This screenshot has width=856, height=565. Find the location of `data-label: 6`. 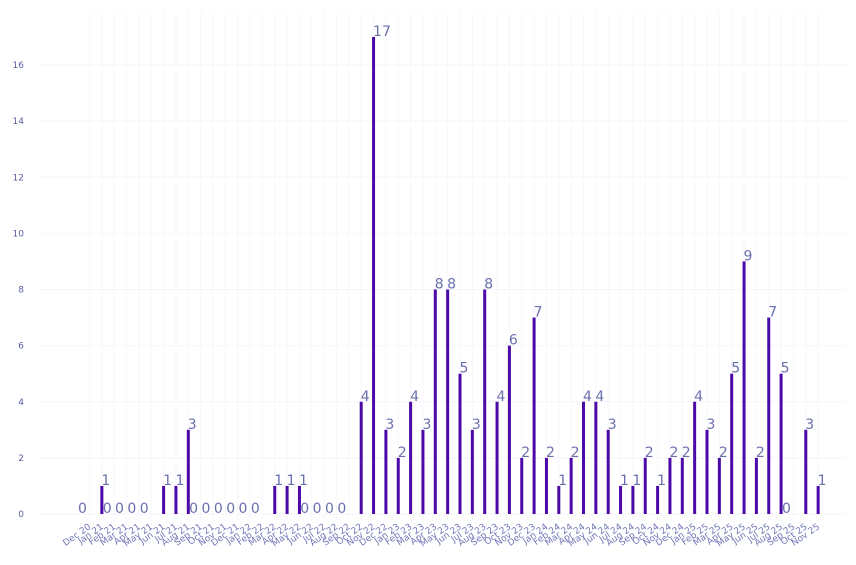

data-label: 6 is located at coordinates (513, 341).